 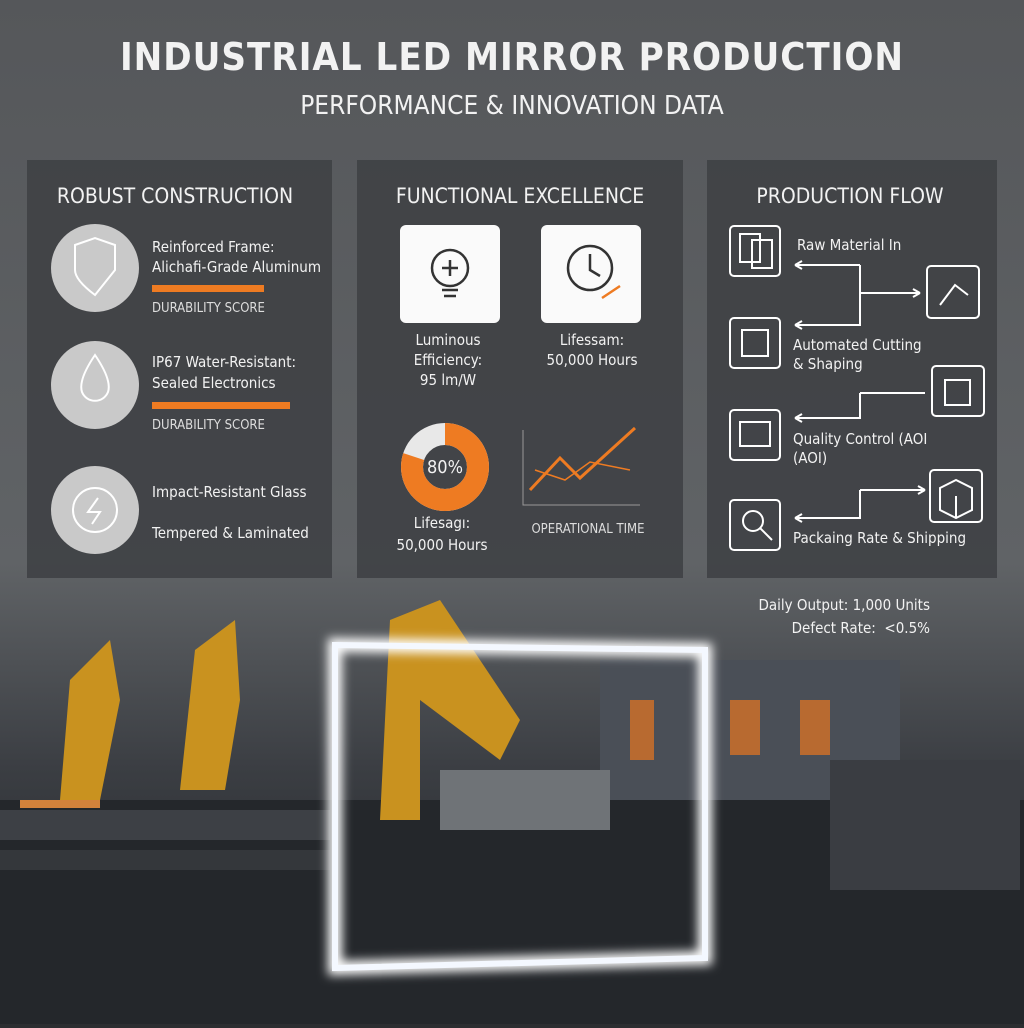 I want to click on panel-title: ROBUST CONSTRUCTION, so click(x=175, y=196).